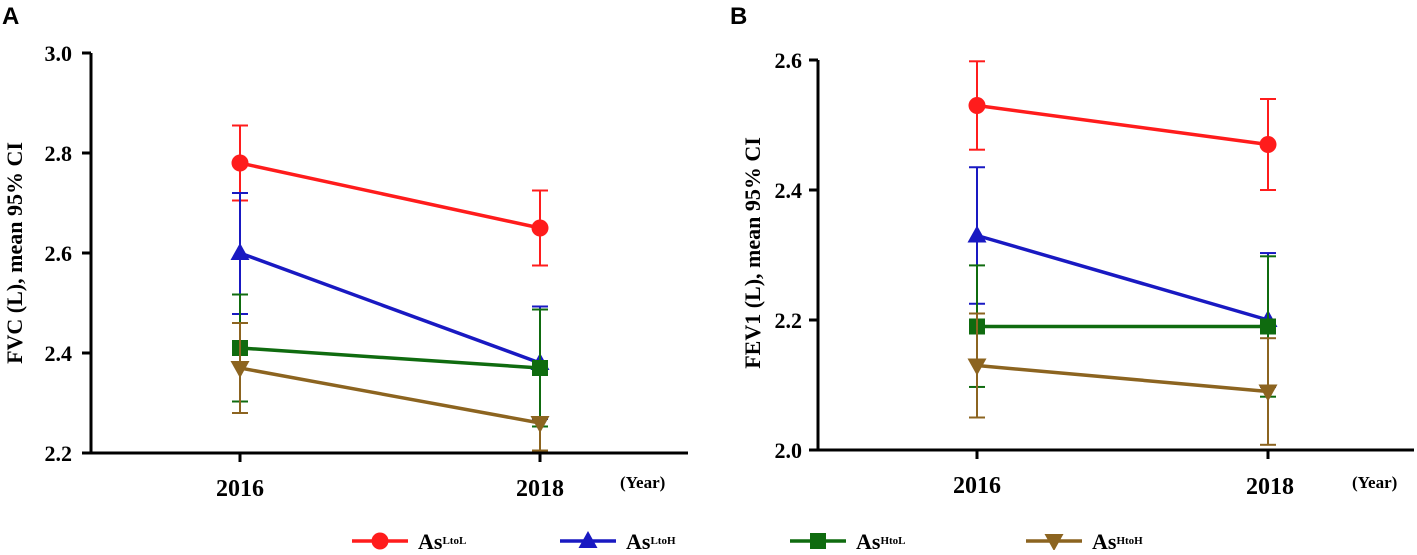 The width and height of the screenshot is (1417, 555). I want to click on panel-a-x-unit: (Year), so click(642, 482).